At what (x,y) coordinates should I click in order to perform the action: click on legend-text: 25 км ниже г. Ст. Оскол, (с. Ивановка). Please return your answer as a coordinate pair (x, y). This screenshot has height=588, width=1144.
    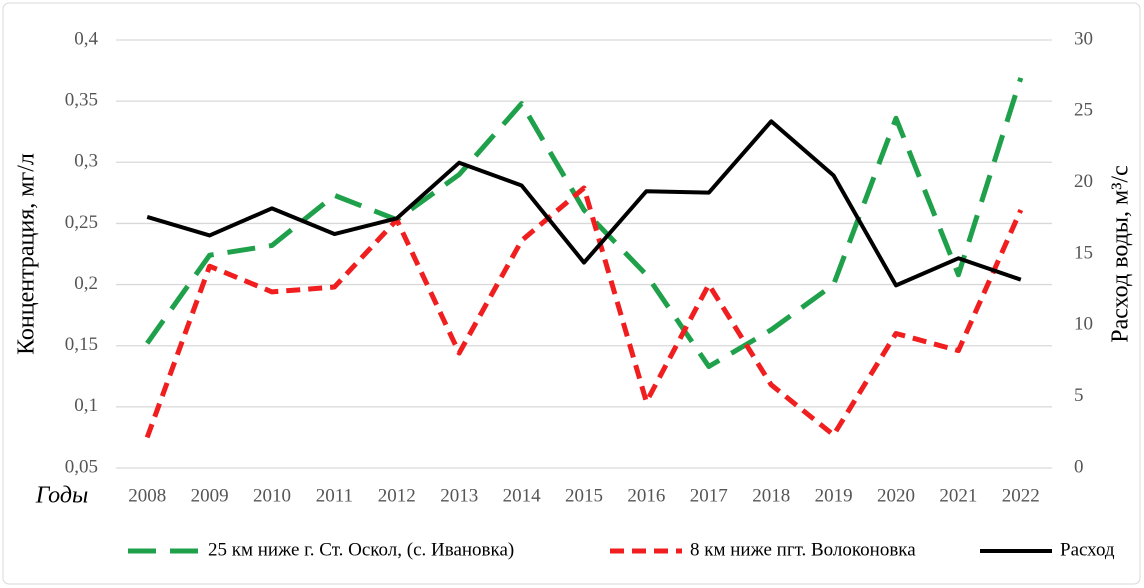
    Looking at the image, I should click on (361, 549).